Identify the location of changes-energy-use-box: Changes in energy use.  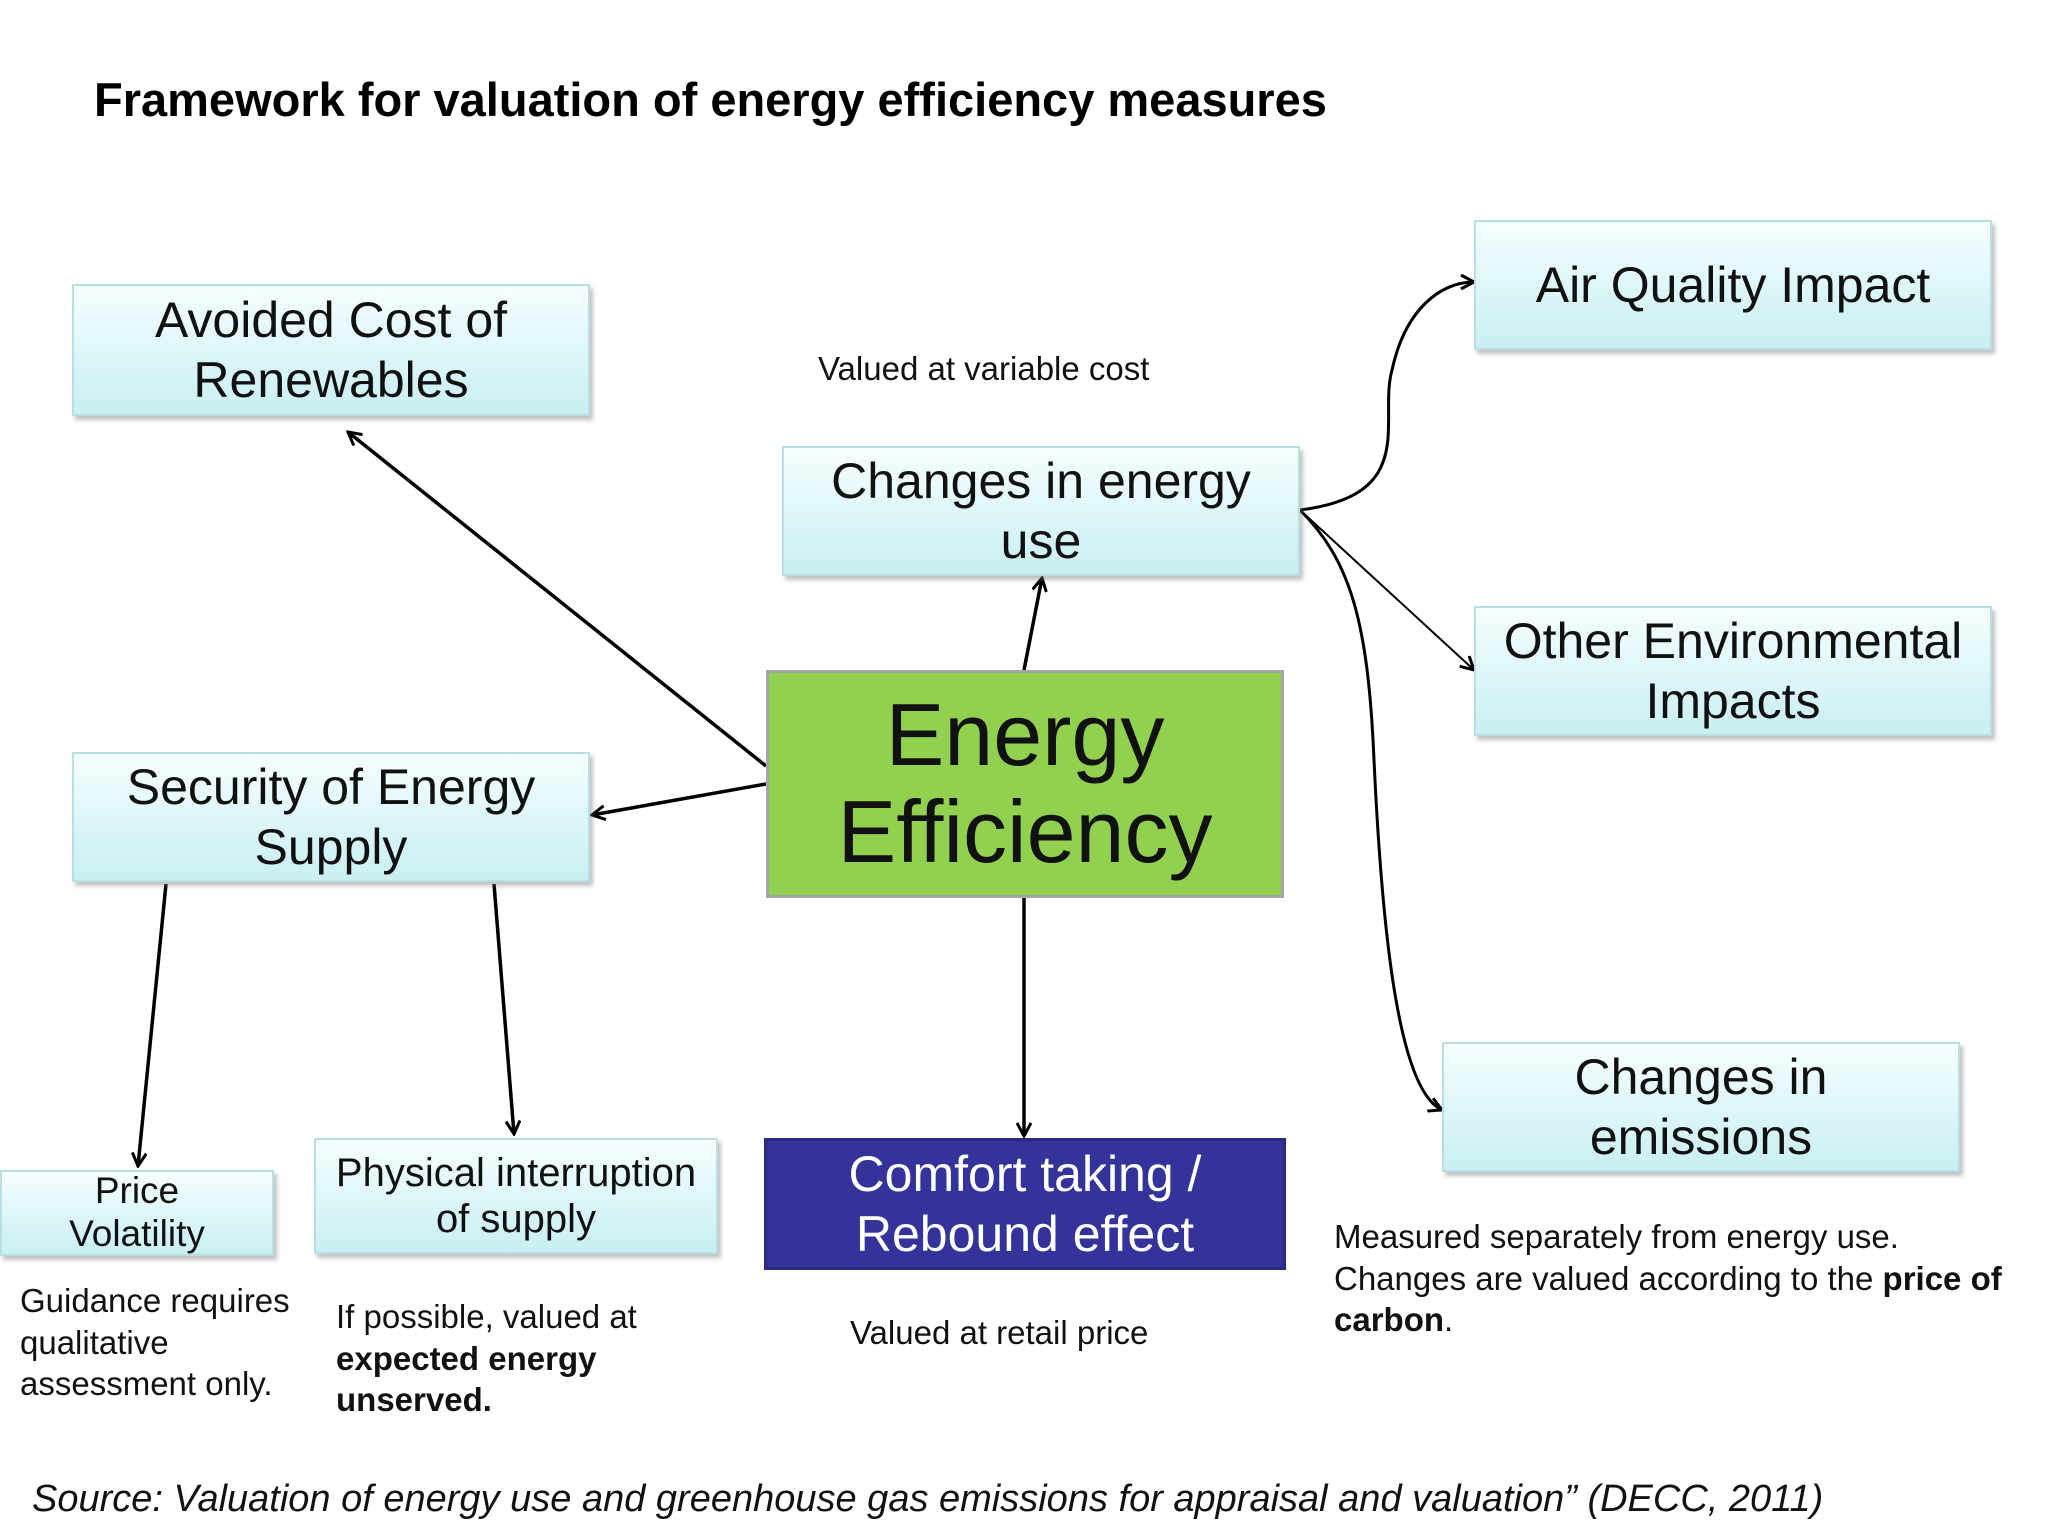
(1041, 511).